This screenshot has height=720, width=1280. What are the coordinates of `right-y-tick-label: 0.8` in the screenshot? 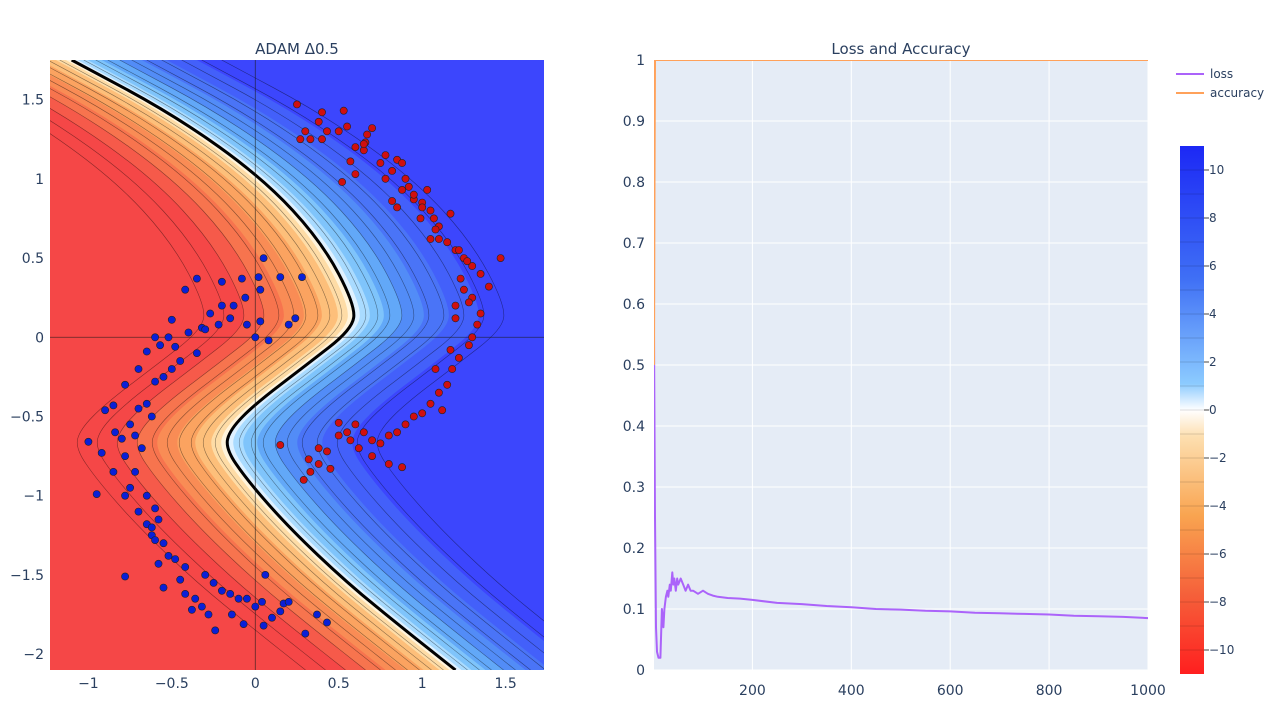 It's located at (634, 183).